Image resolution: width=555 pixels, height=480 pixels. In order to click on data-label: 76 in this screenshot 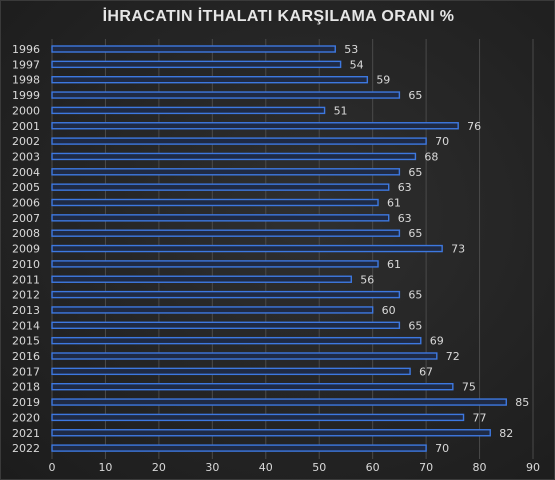, I will do `click(474, 126)`.